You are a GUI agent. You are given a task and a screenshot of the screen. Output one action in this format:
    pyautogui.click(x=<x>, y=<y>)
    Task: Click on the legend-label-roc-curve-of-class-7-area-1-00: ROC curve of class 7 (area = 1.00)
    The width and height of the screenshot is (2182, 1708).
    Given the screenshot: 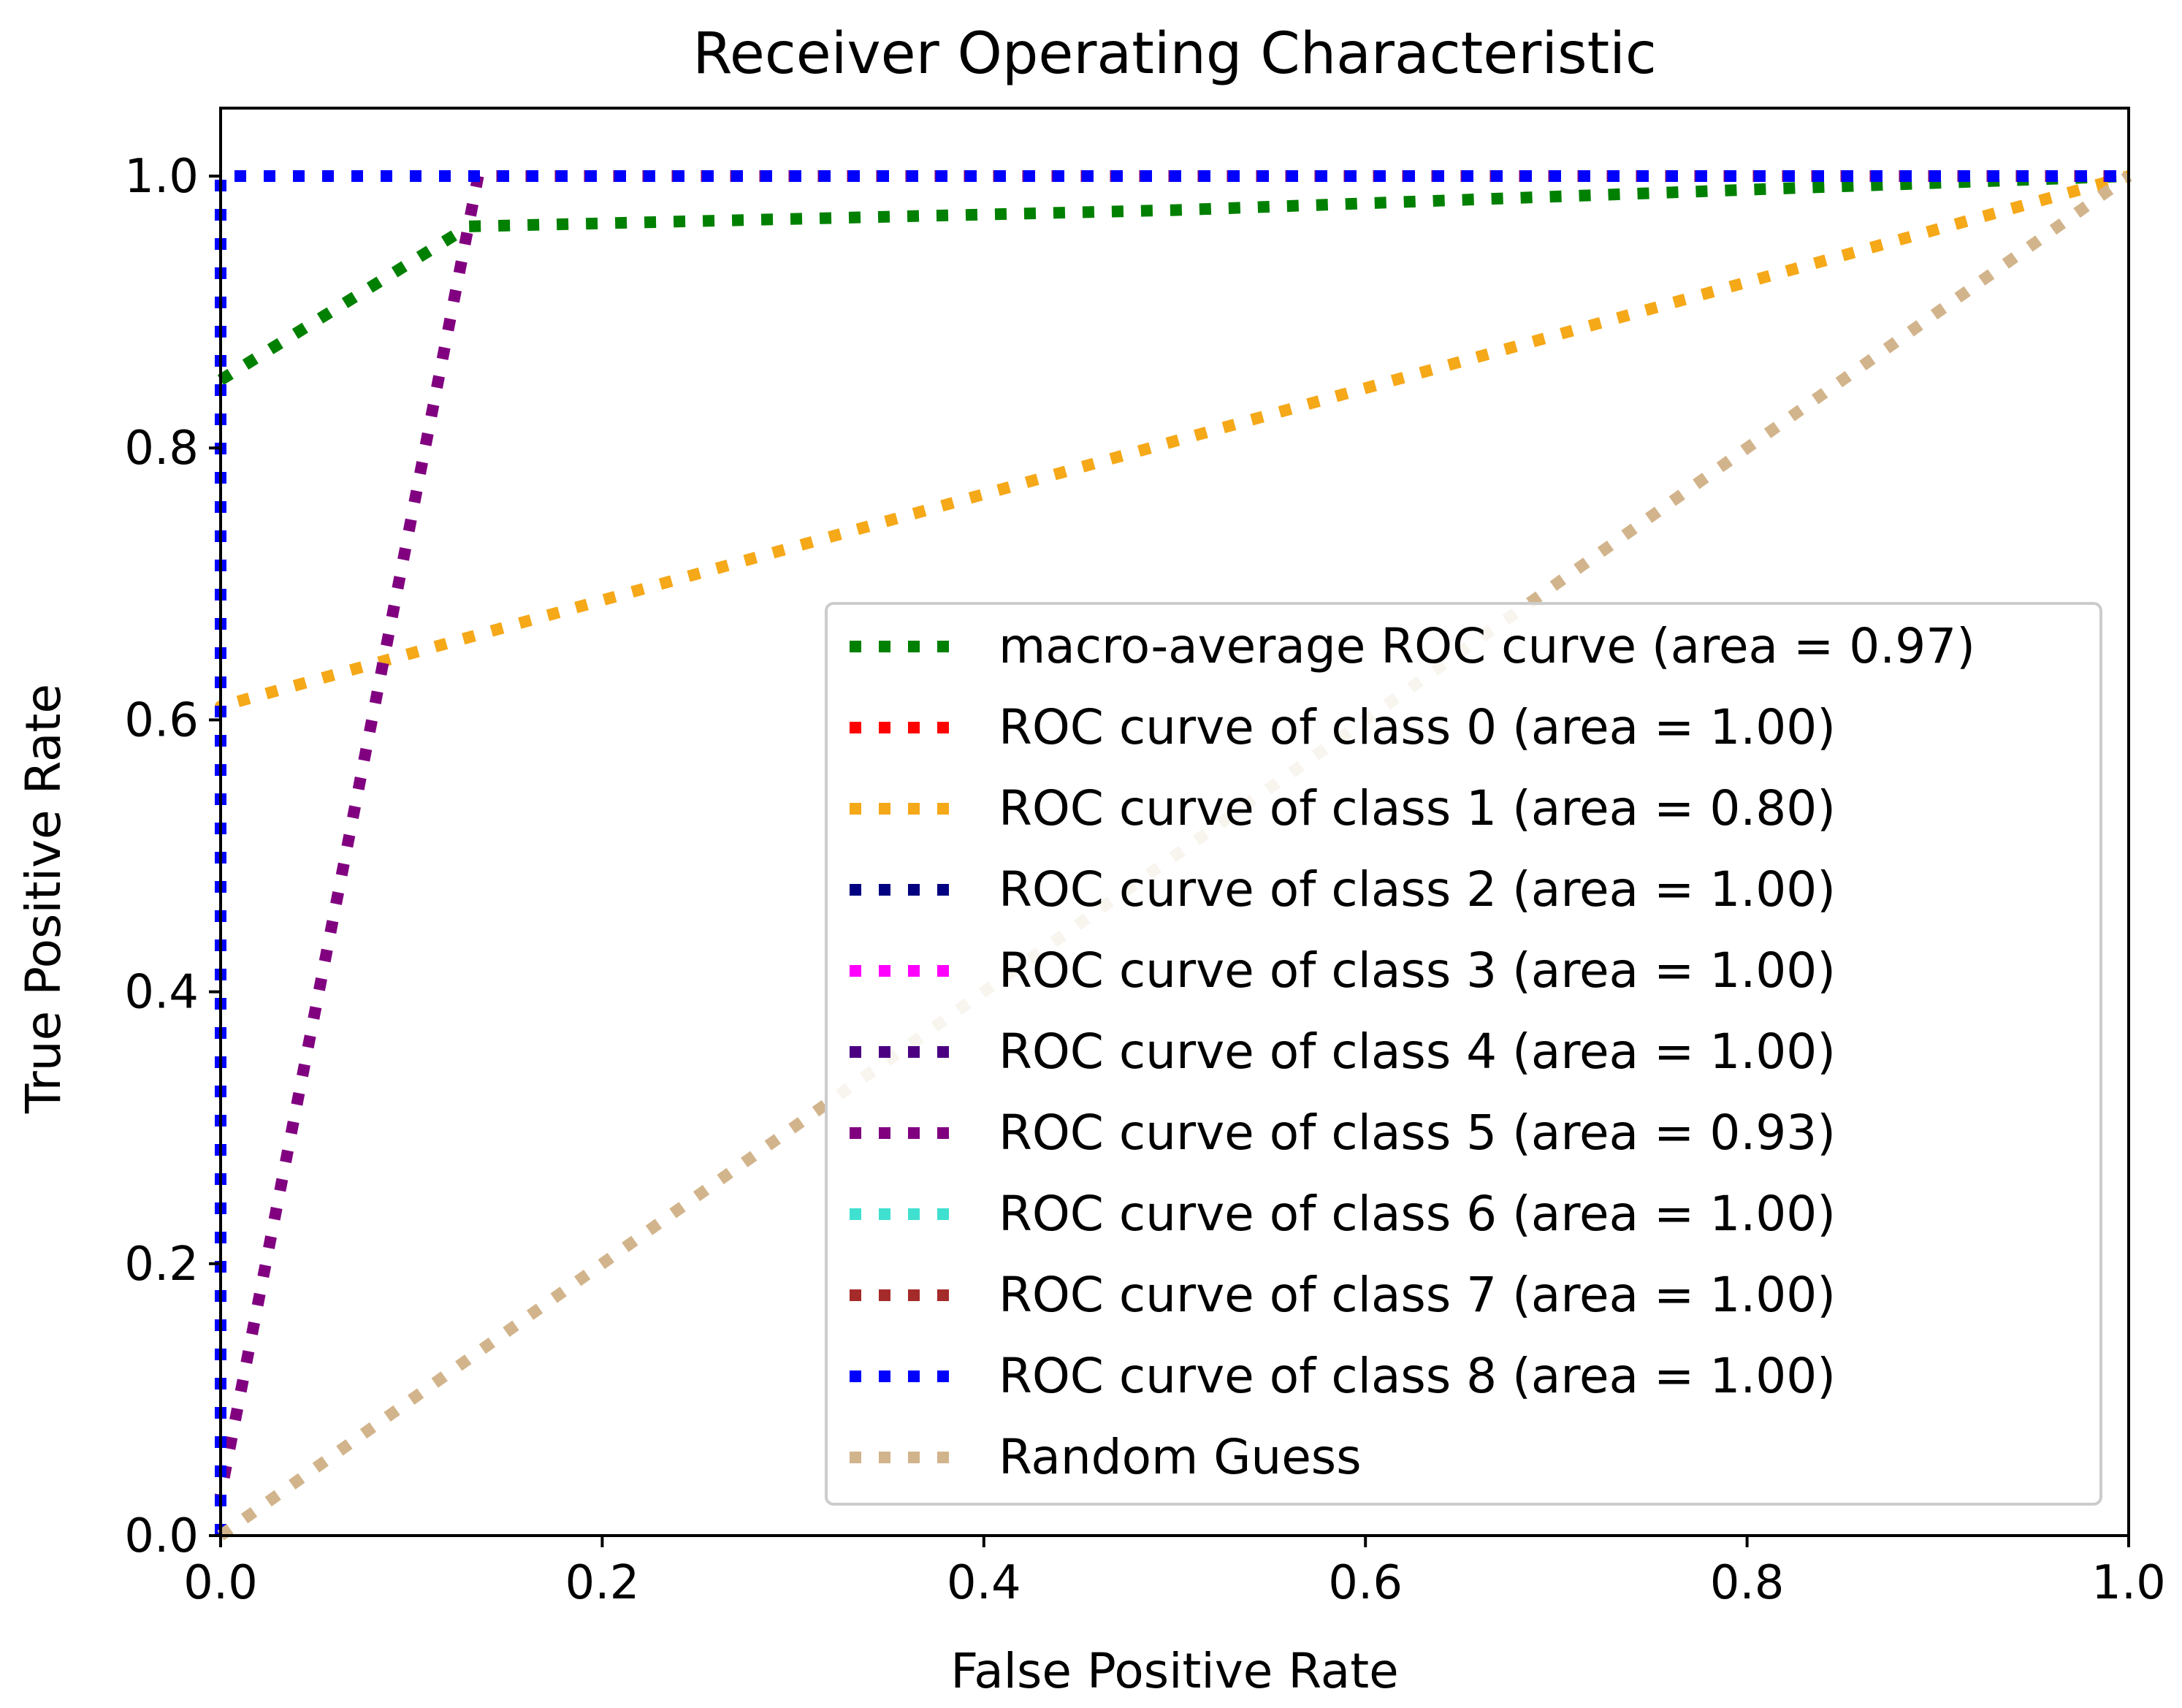 What is the action you would take?
    pyautogui.click(x=1418, y=1295)
    